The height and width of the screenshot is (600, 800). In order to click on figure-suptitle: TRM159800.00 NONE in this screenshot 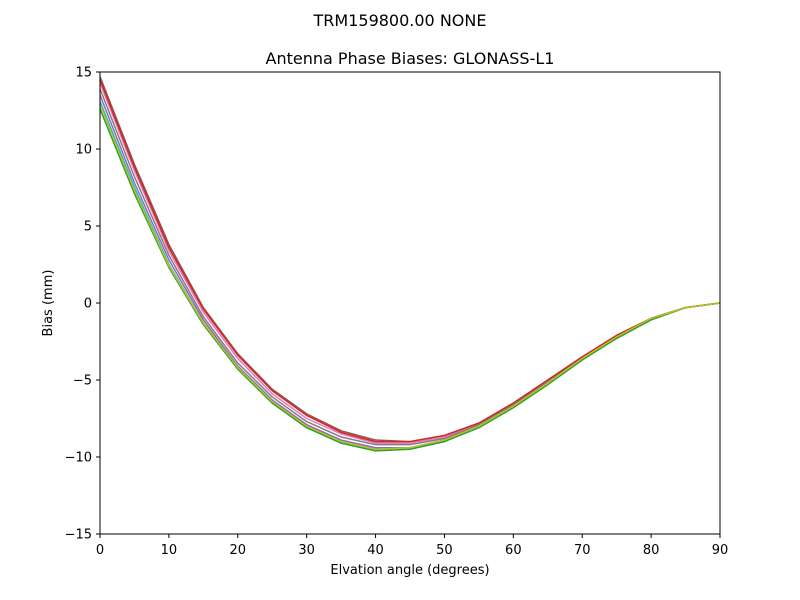, I will do `click(400, 20)`.